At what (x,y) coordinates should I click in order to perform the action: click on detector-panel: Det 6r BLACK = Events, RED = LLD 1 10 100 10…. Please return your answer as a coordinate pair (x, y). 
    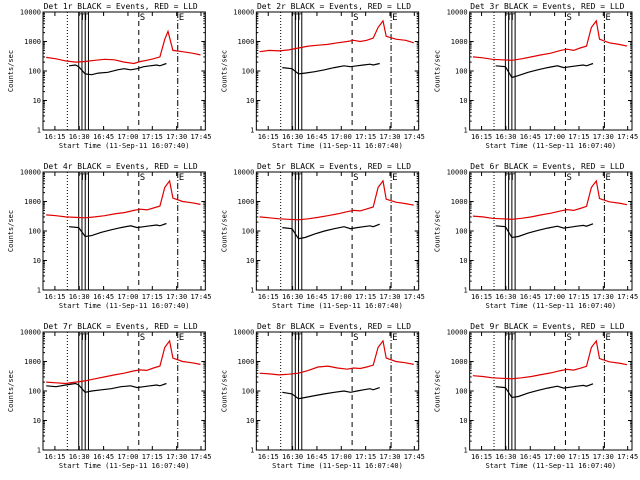
    Looking at the image, I should click on (536, 236).